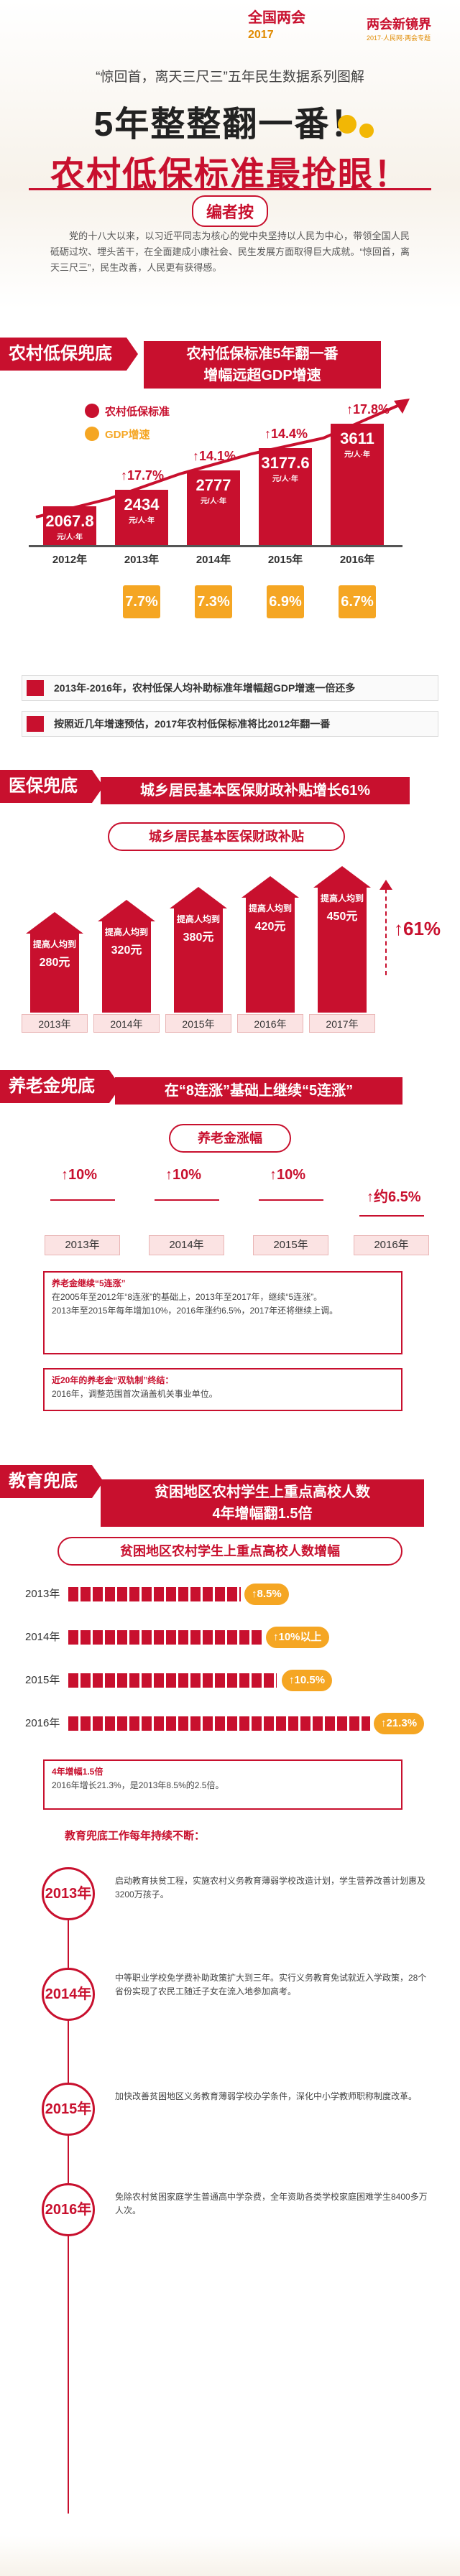 The height and width of the screenshot is (2576, 460). Describe the element at coordinates (172, 1680) in the screenshot. I see `education-bar-2015` at that location.